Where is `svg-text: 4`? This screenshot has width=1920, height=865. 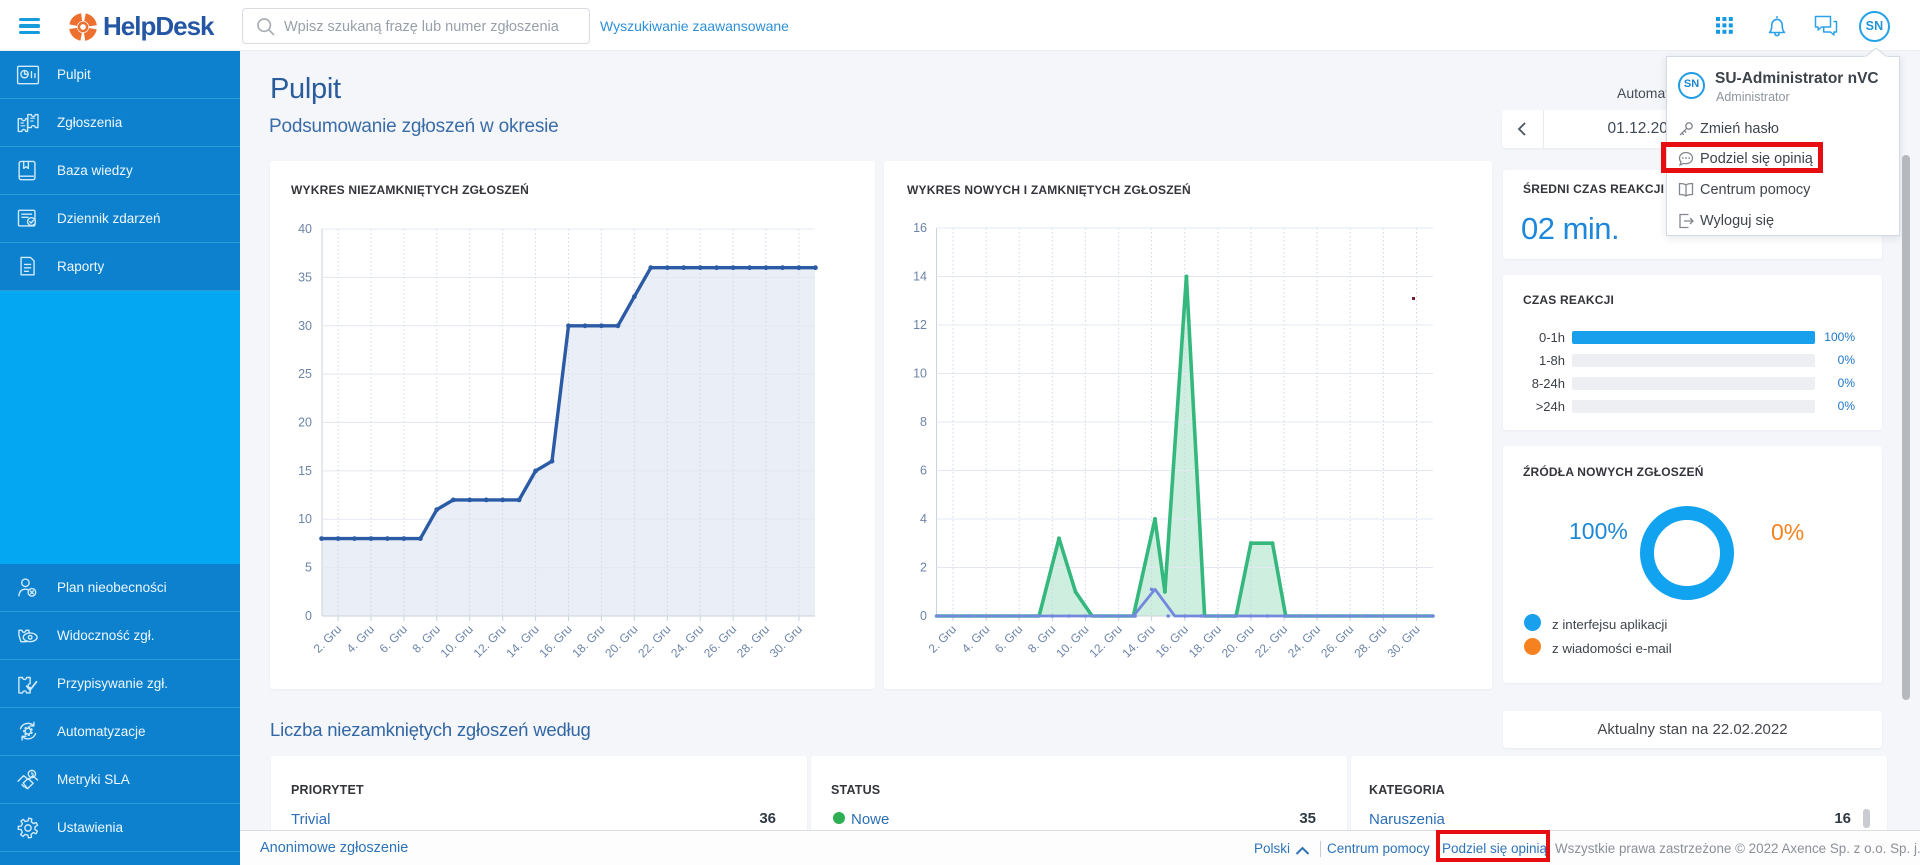
svg-text: 4 is located at coordinates (923, 519).